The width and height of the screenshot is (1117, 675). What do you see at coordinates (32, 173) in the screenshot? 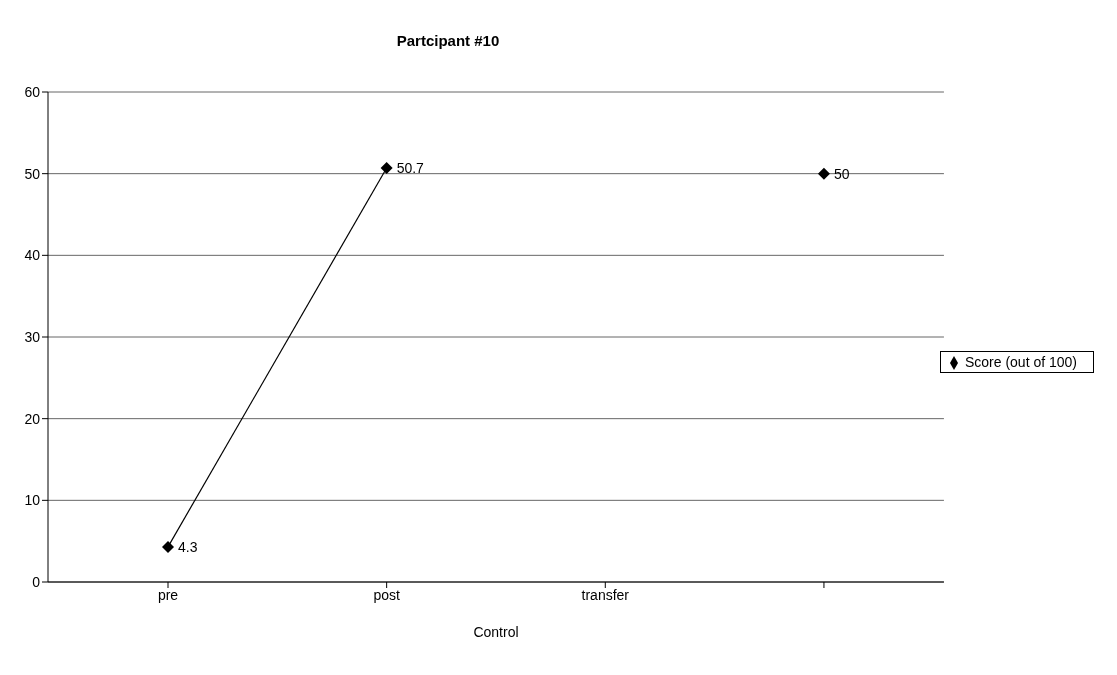
I see `y-tick-label: 50` at bounding box center [32, 173].